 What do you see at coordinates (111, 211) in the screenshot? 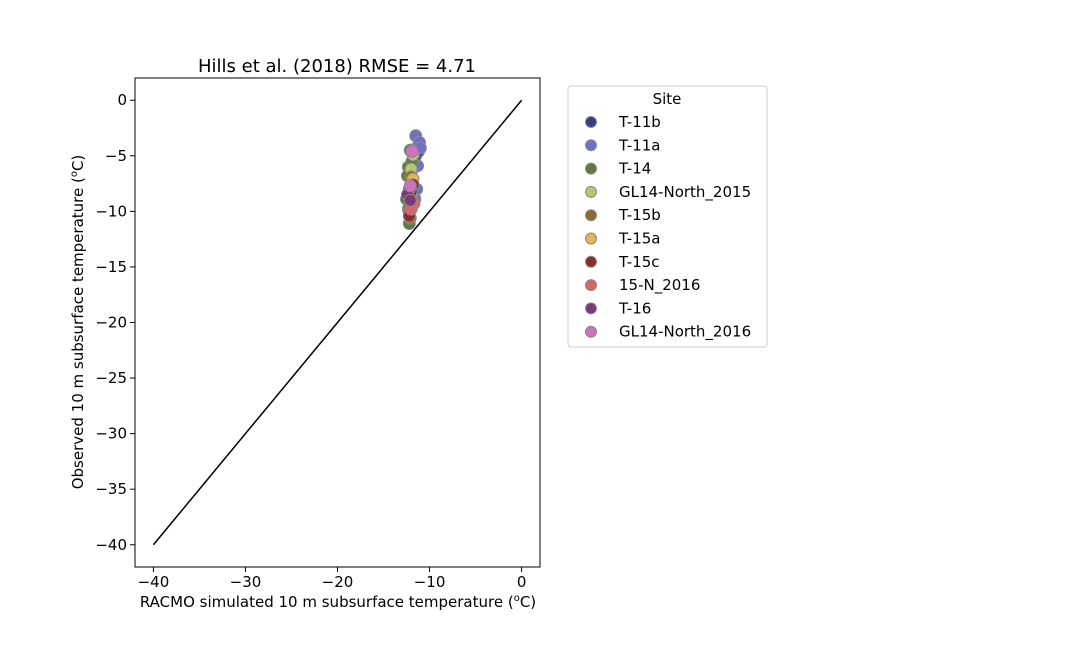
I see `y-tick-label-2: −10` at bounding box center [111, 211].